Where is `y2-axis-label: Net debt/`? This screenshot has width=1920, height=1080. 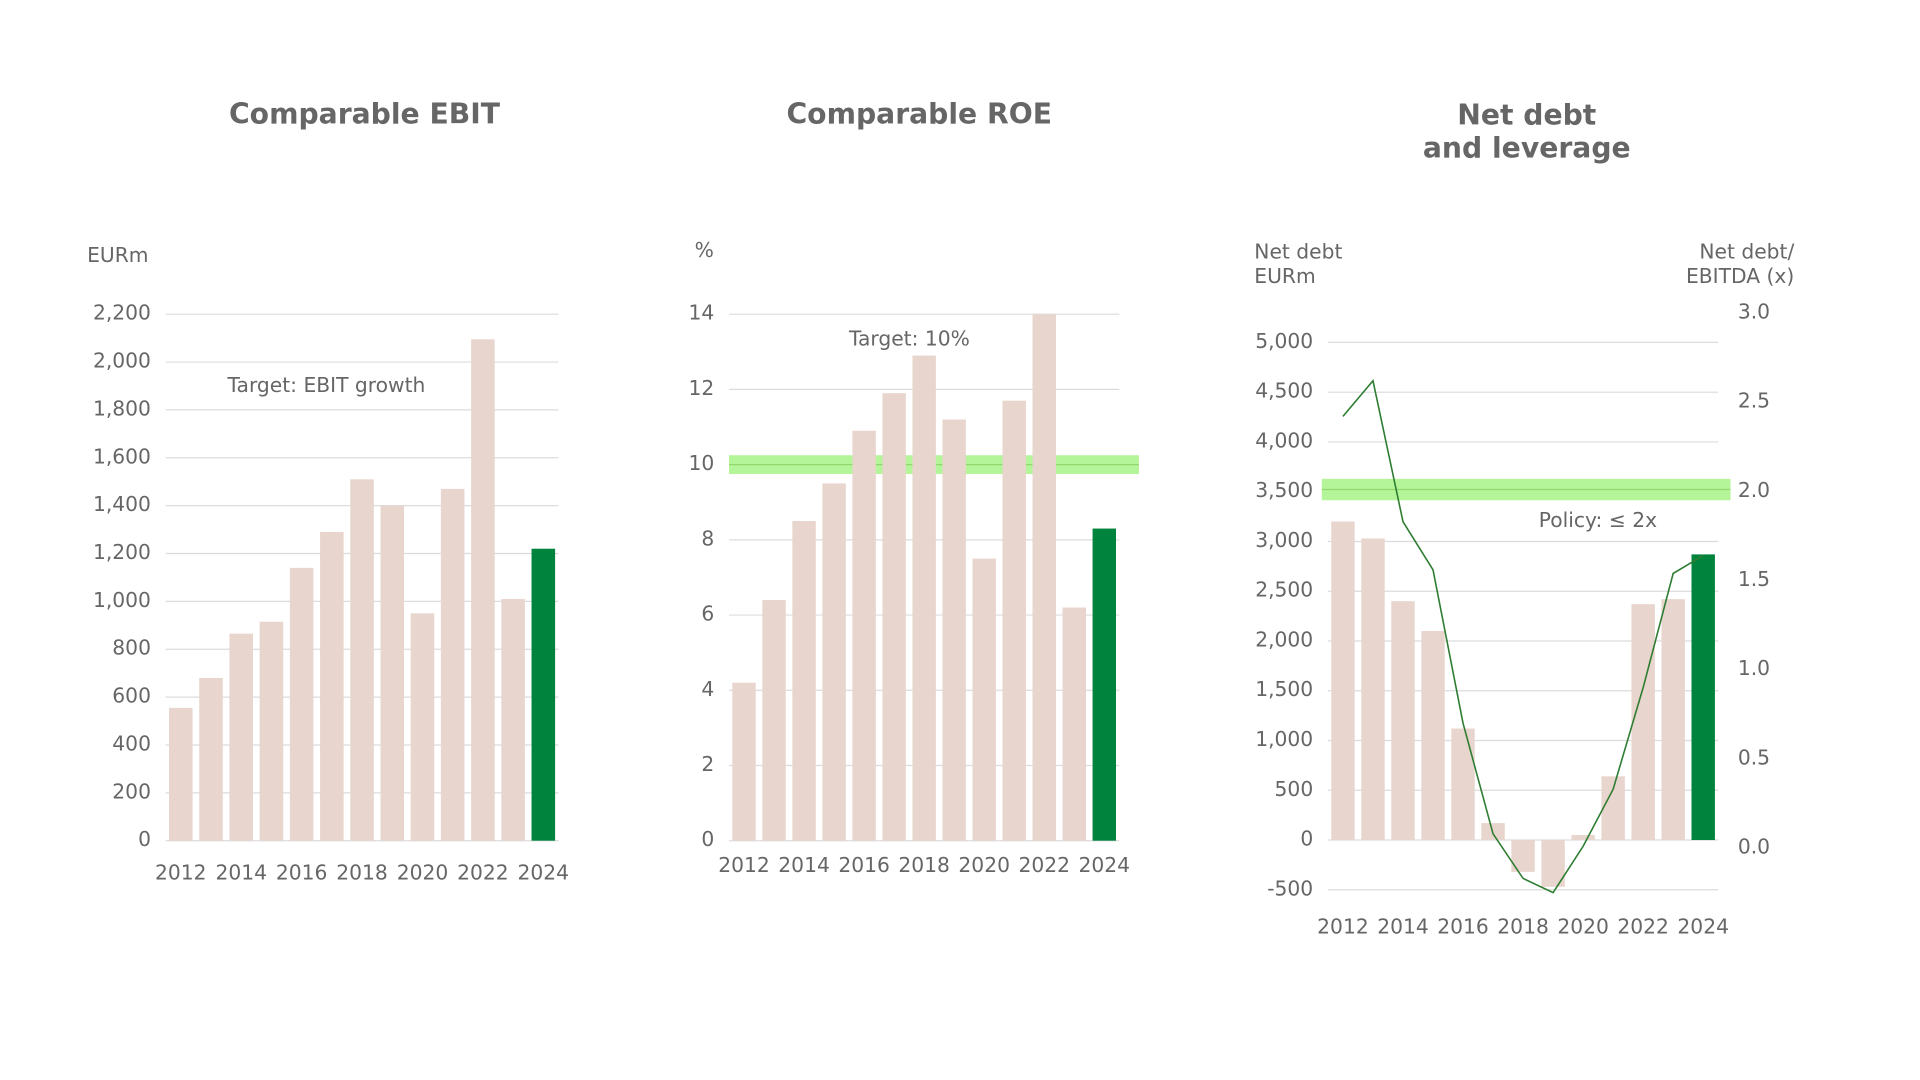 y2-axis-label: Net debt/ is located at coordinates (1746, 251).